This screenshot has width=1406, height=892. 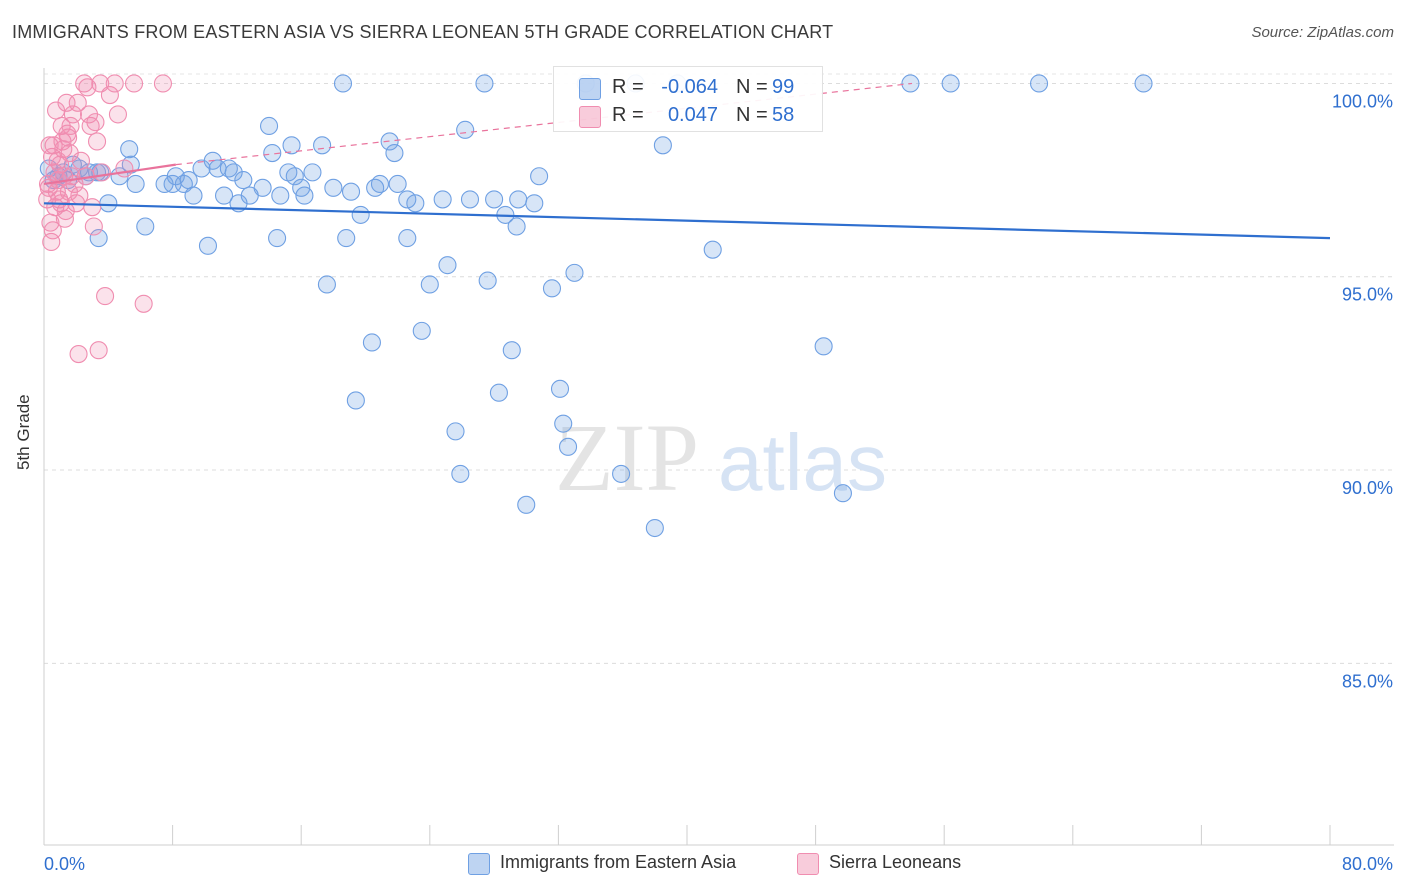 I want to click on trend-line-sierra-leonean, so click(x=109, y=174).